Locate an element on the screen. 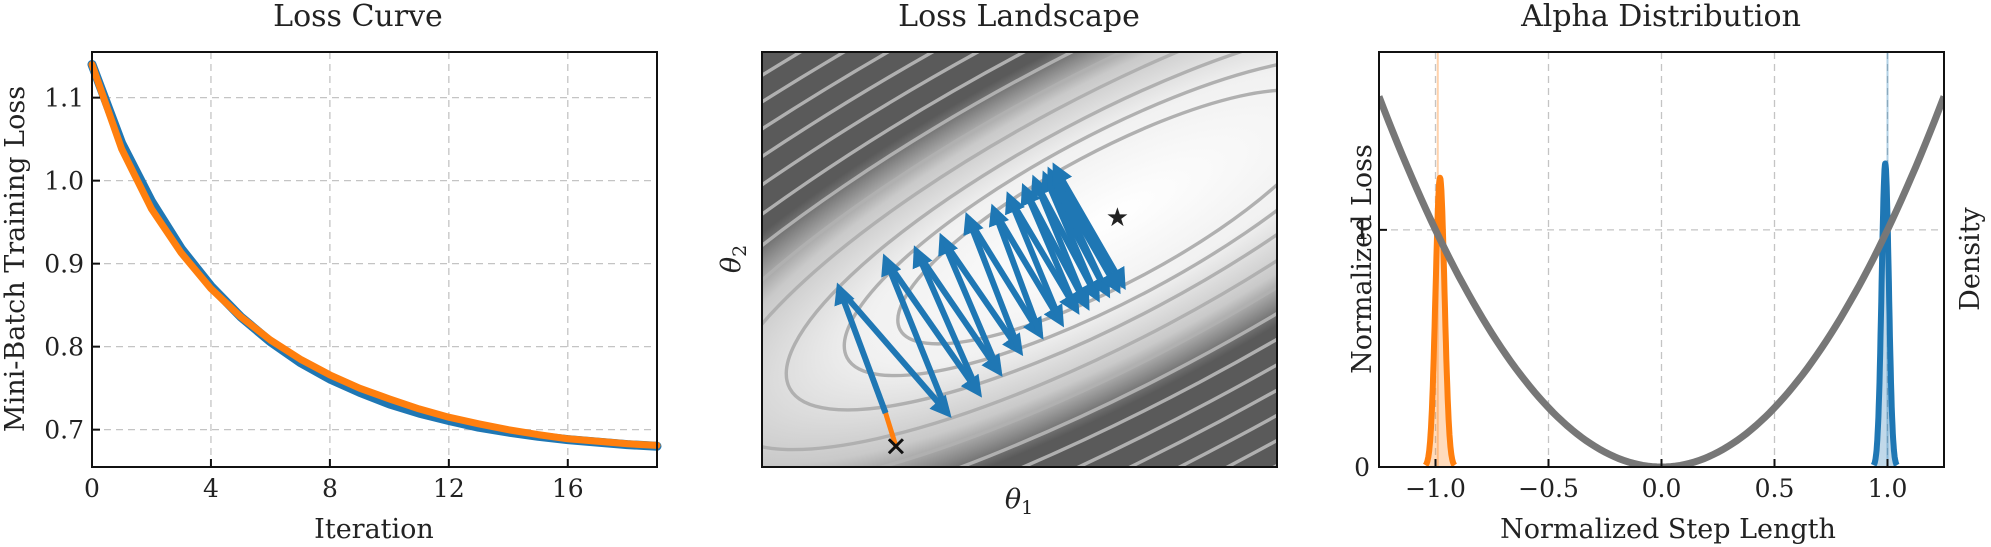 This screenshot has height=547, width=1991. loss-curve-xtick-label: 16 is located at coordinates (568, 488).